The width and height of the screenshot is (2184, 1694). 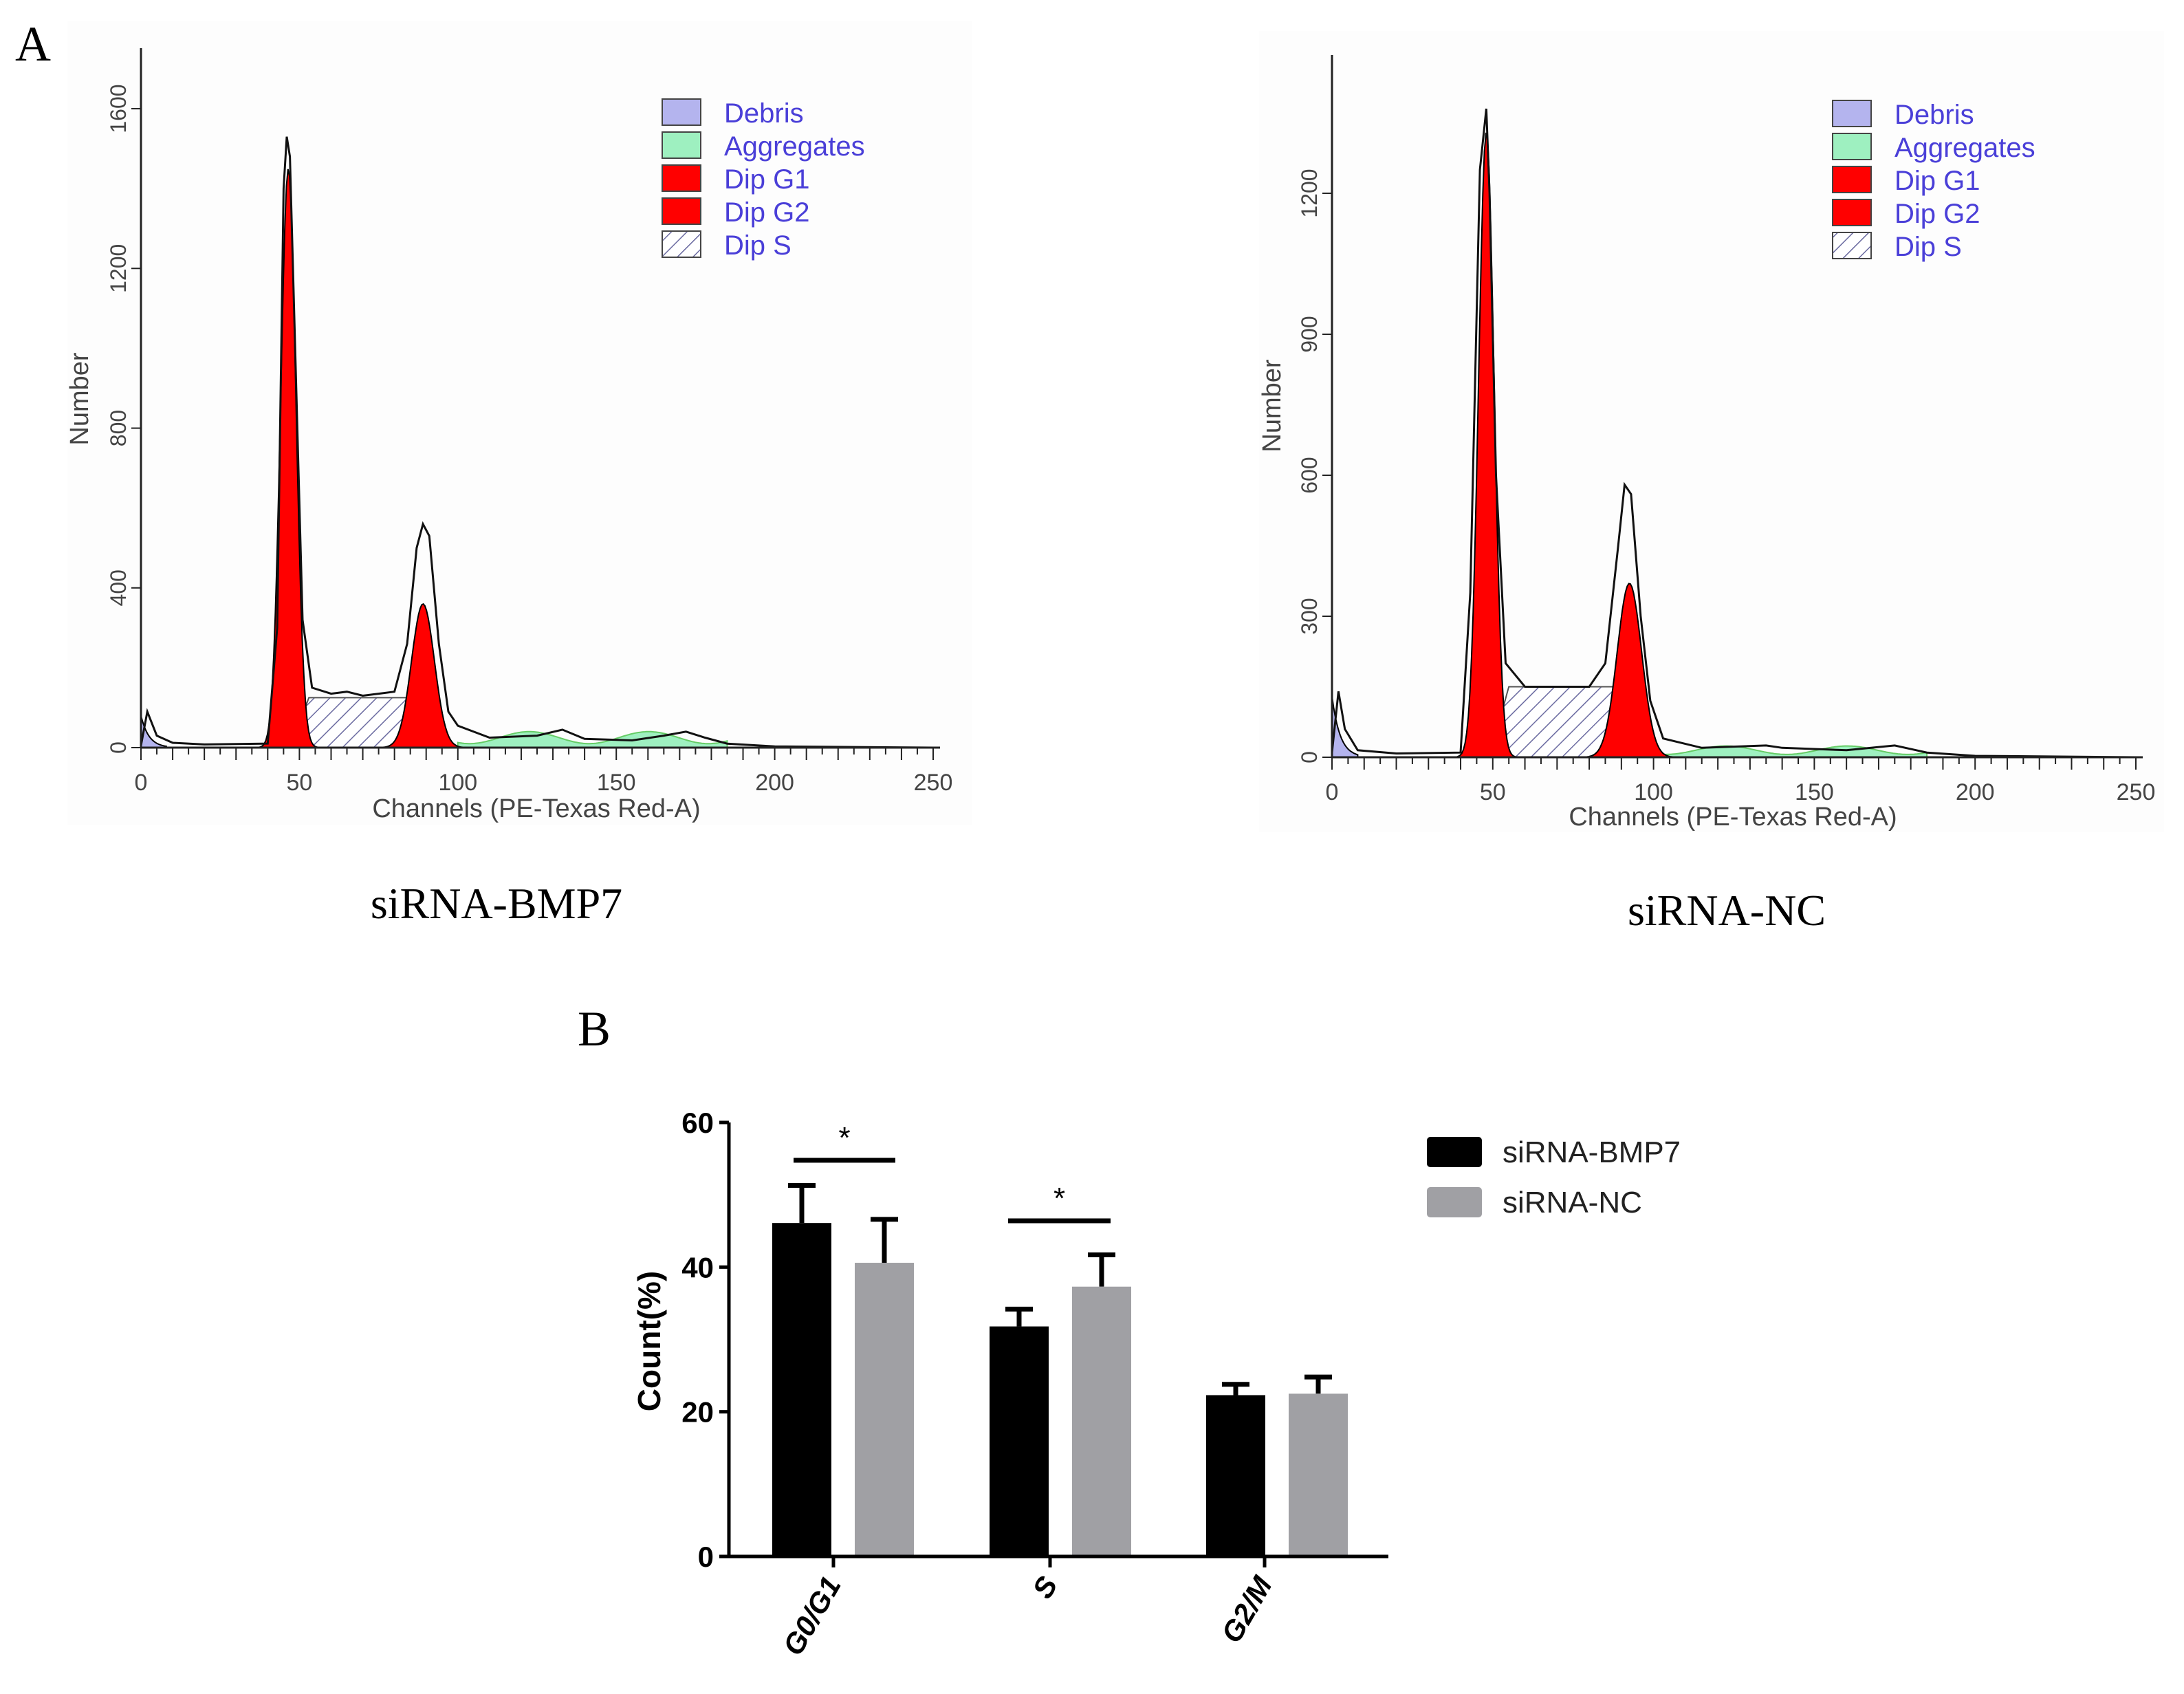 What do you see at coordinates (811, 1616) in the screenshot?
I see `x-tick-label: G0/G1` at bounding box center [811, 1616].